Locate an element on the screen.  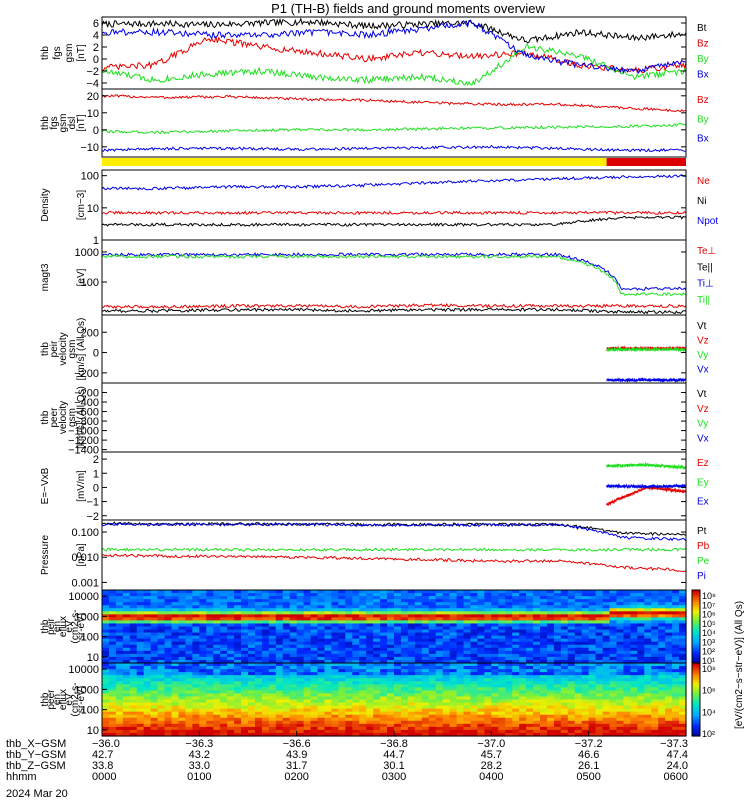
panel-frame is located at coordinates (394, 349).